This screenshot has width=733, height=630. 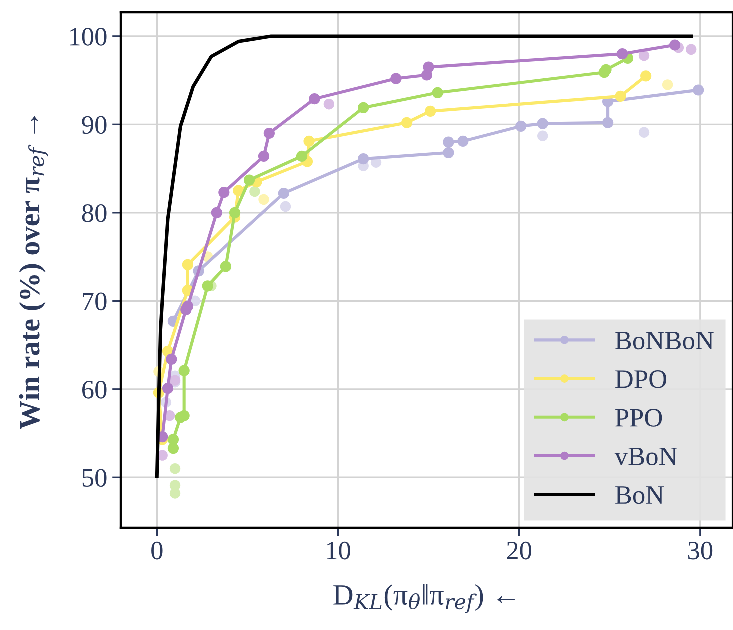 I want to click on y-tick-label: 80, so click(x=94, y=213).